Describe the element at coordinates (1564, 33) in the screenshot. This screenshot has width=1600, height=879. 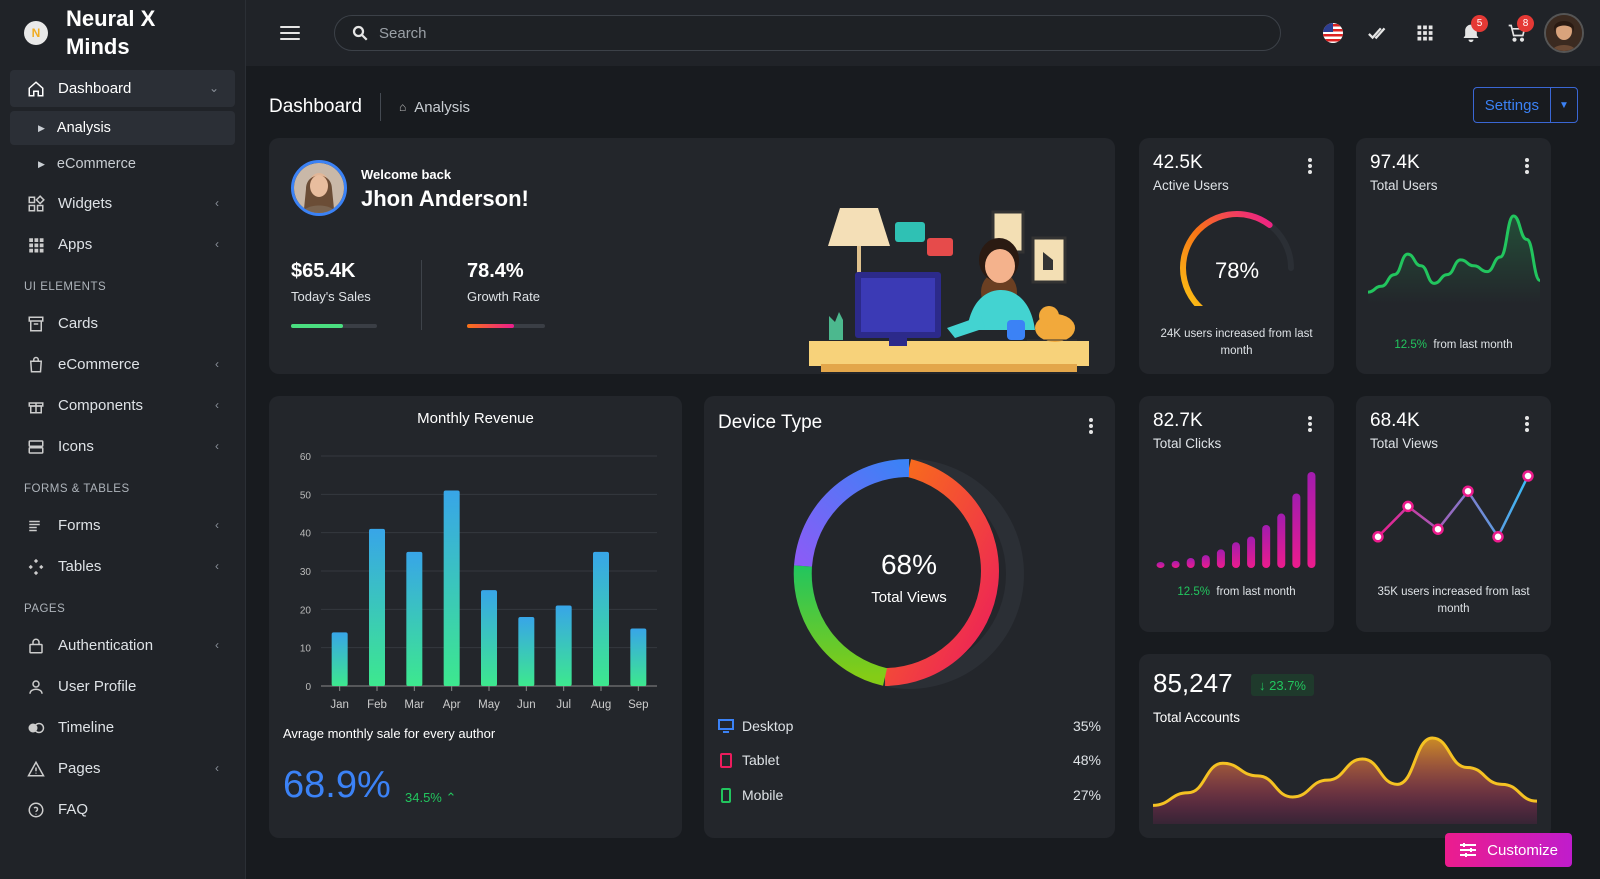
I see `user-avatar` at that location.